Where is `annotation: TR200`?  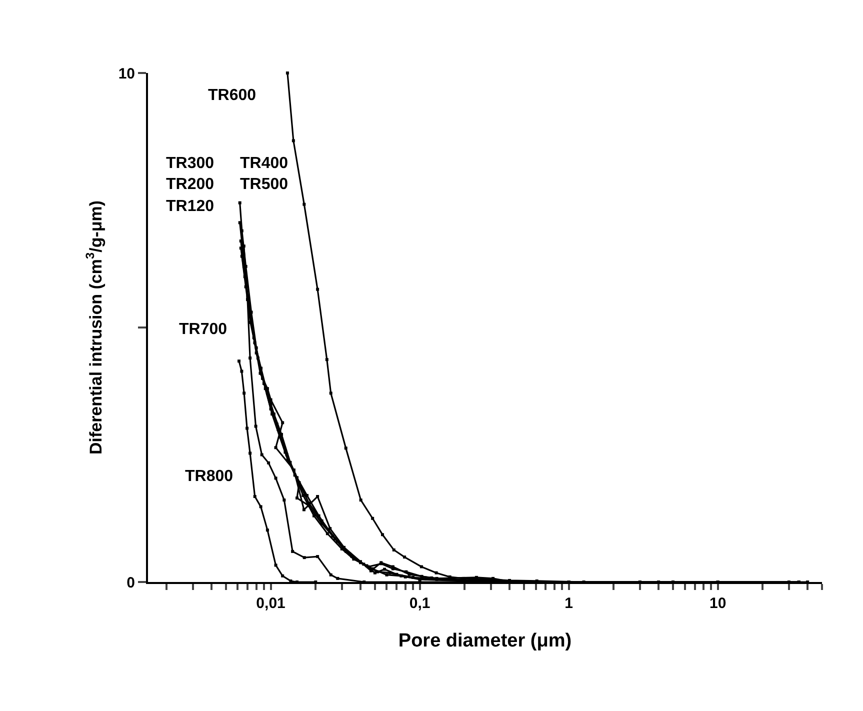 annotation: TR200 is located at coordinates (190, 184).